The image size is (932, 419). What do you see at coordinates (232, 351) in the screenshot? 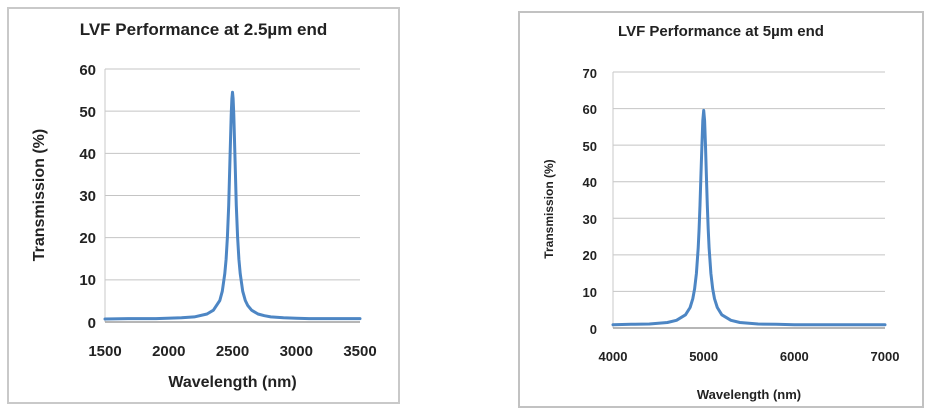
I see `x-tick-label: 2500` at bounding box center [232, 351].